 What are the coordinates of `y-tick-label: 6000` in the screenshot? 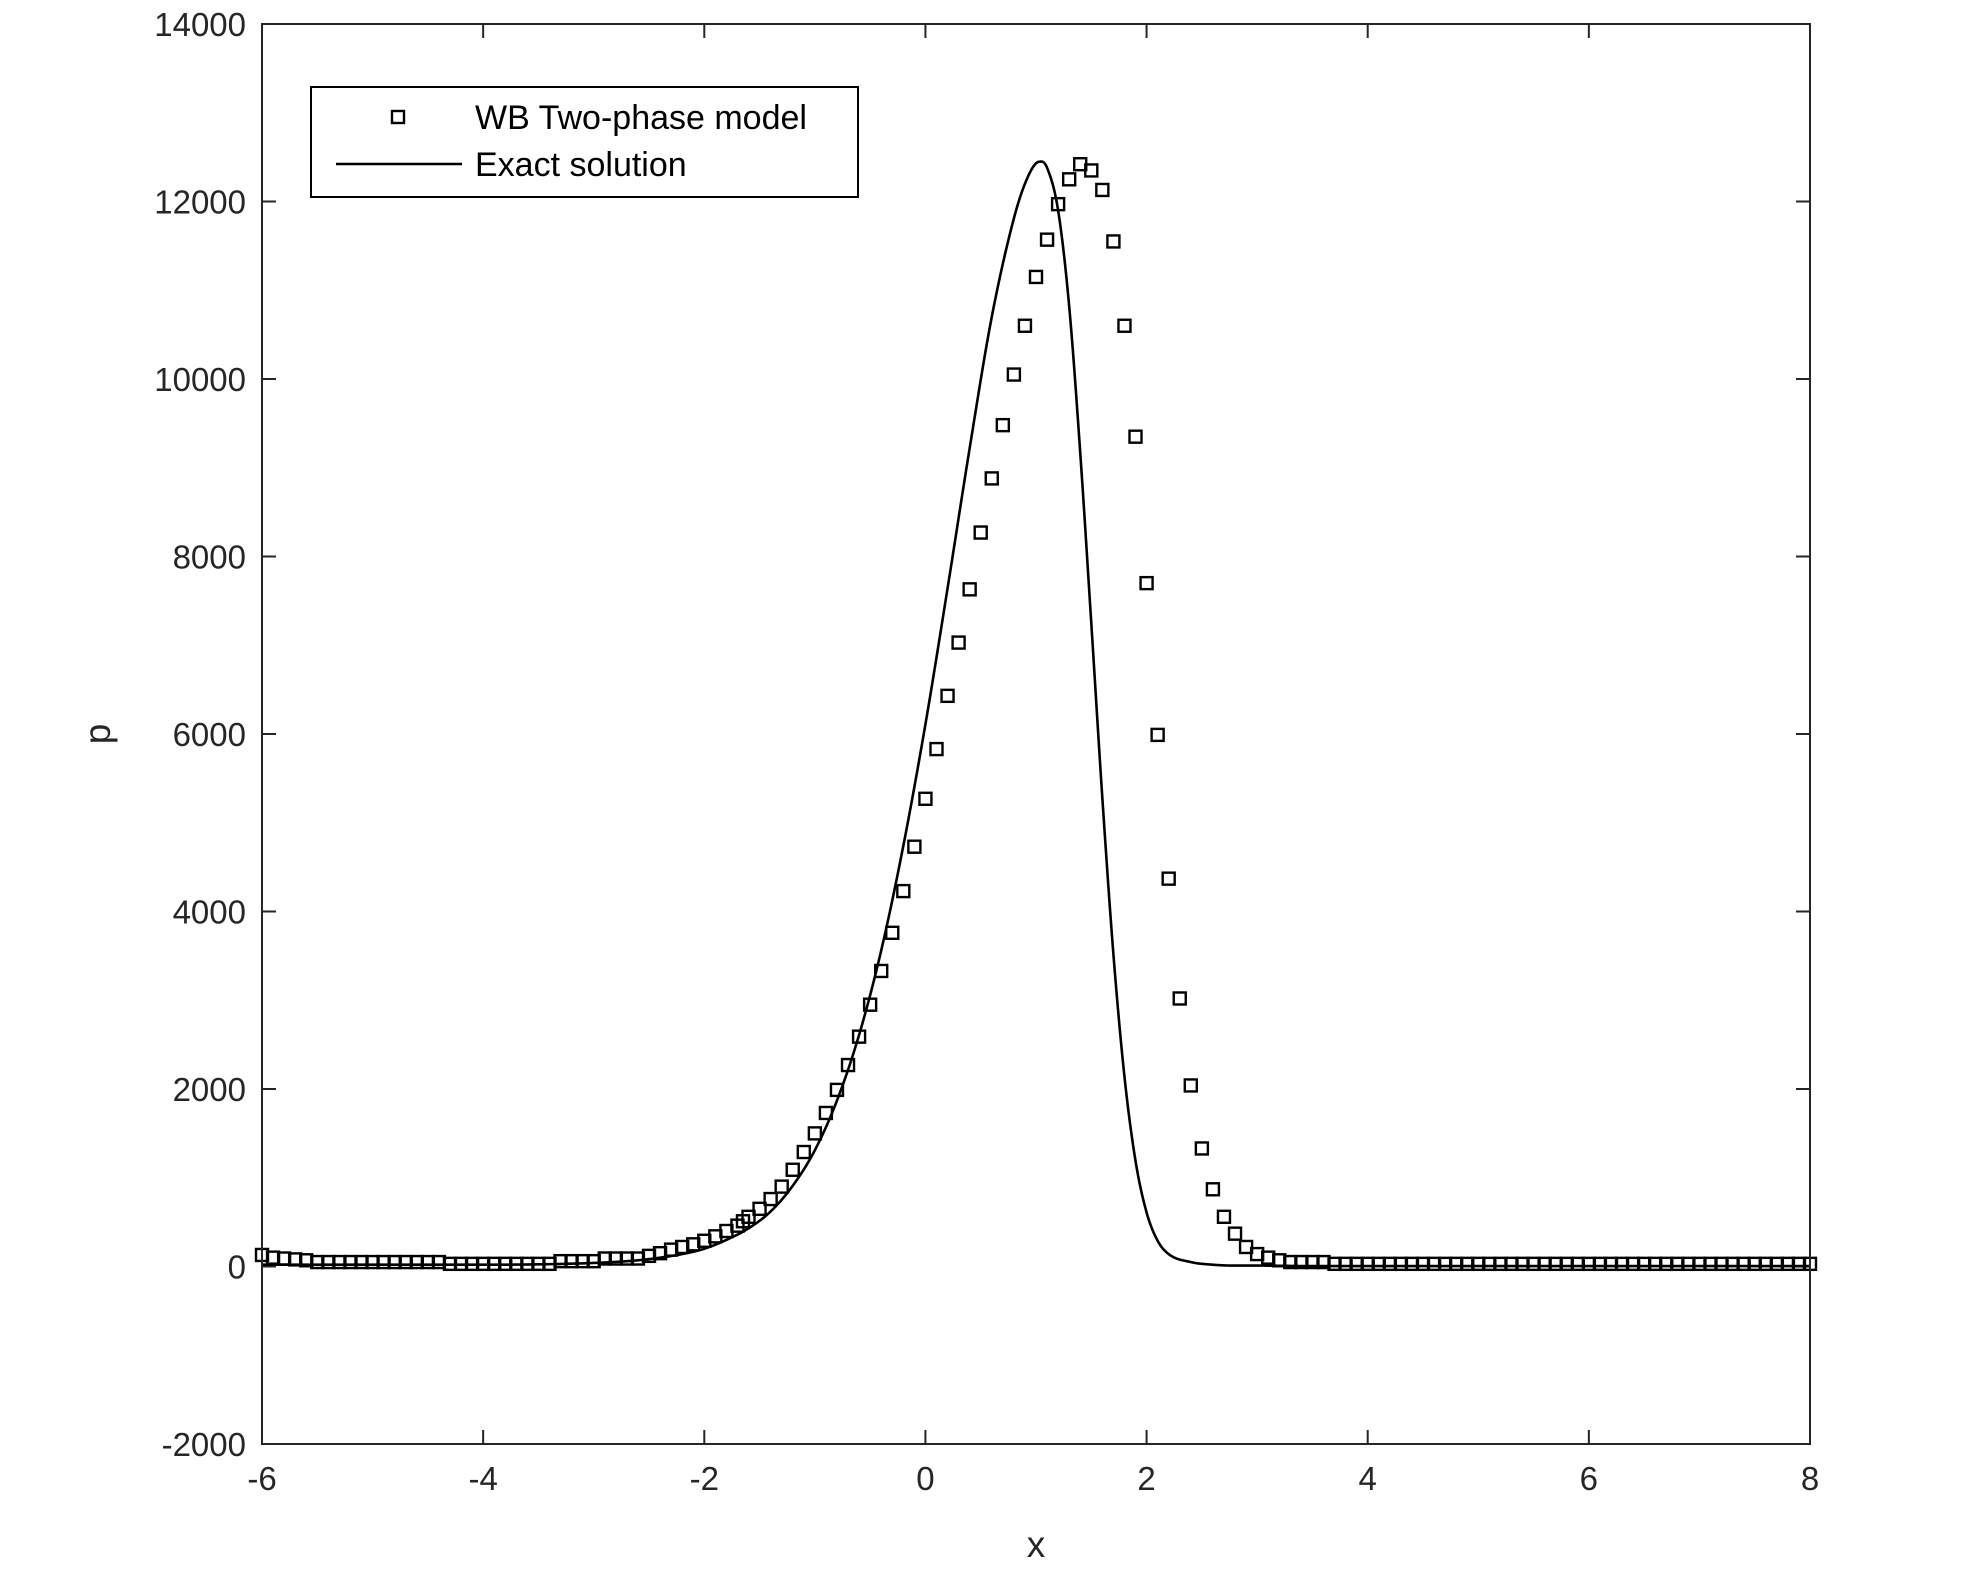 It's located at (209, 734).